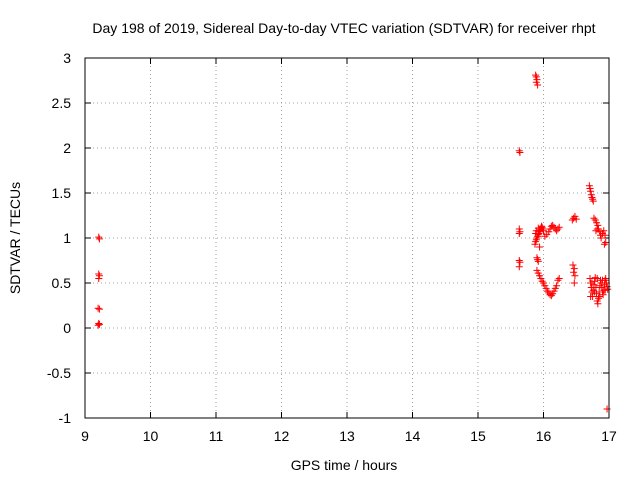 Image resolution: width=640 pixels, height=480 pixels. What do you see at coordinates (347, 436) in the screenshot?
I see `x-tick-label: 13` at bounding box center [347, 436].